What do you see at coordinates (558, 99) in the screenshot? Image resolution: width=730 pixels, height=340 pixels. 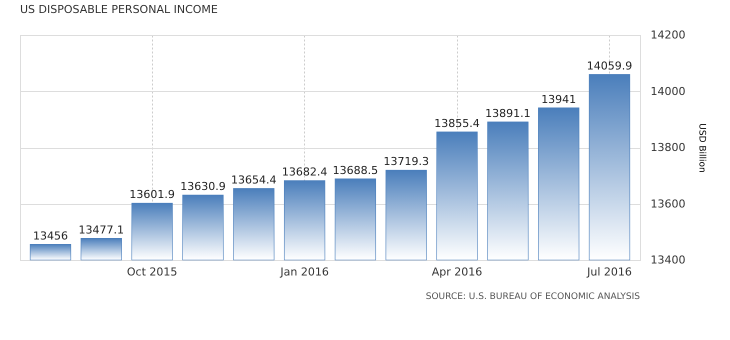 I see `data-label: 13941` at bounding box center [558, 99].